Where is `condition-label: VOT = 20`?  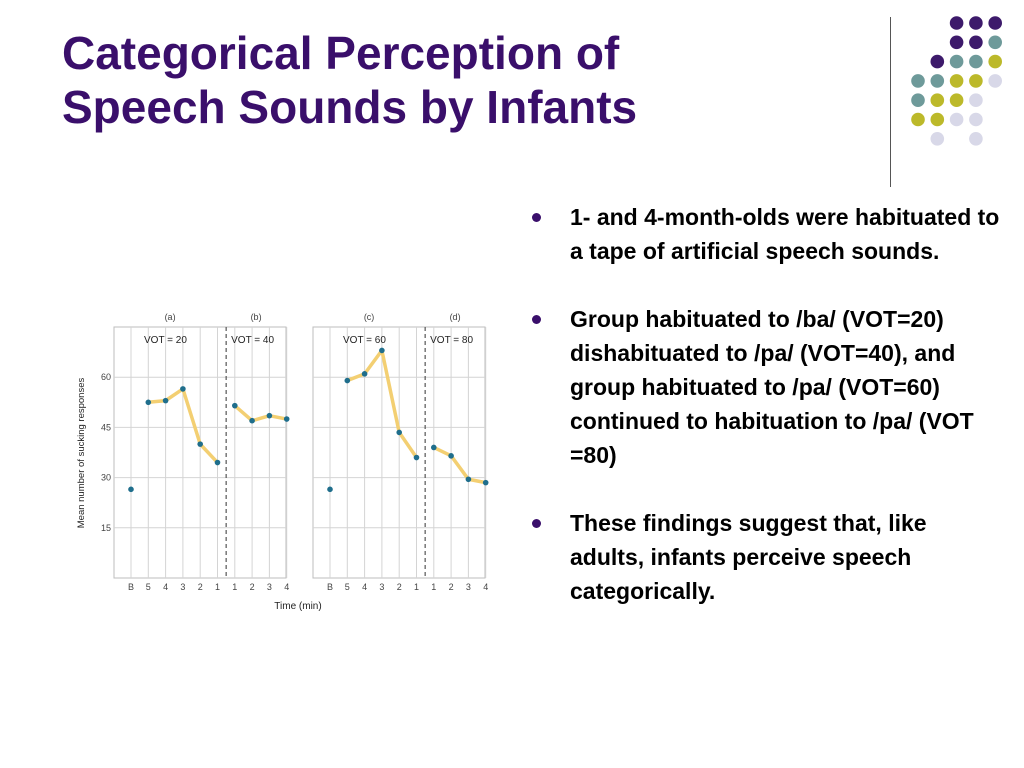 condition-label: VOT = 20 is located at coordinates (165, 340).